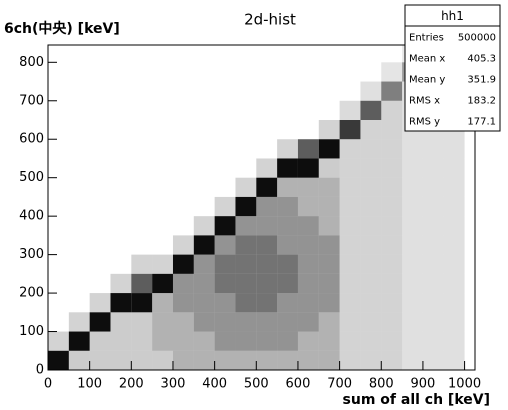 This screenshot has width=508, height=410. What do you see at coordinates (89, 384) in the screenshot?
I see `x-tick-label: 100` at bounding box center [89, 384].